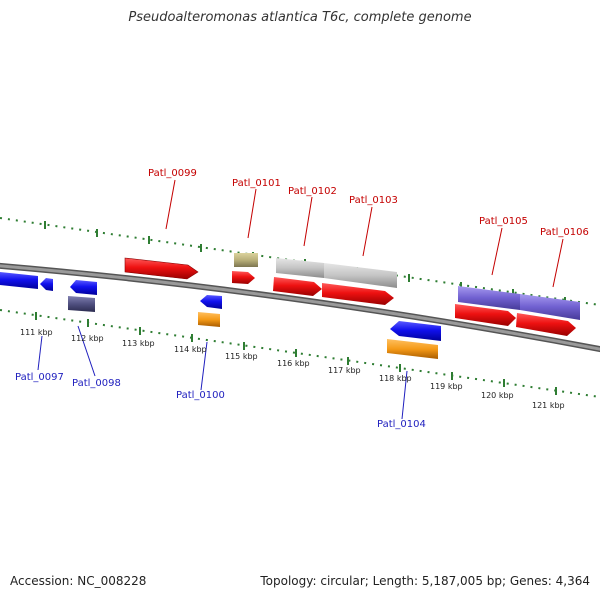 The image size is (600, 600). What do you see at coordinates (87, 338) in the screenshot?
I see `tick-label: 112 kbp` at bounding box center [87, 338].